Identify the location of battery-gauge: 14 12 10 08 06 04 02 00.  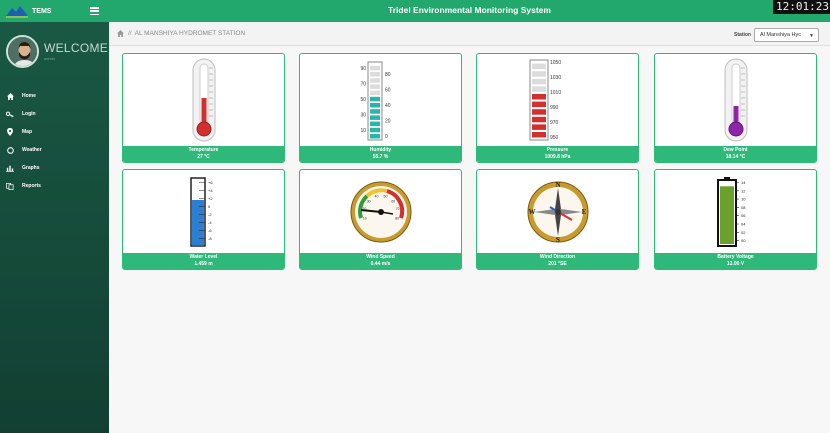
(735, 211).